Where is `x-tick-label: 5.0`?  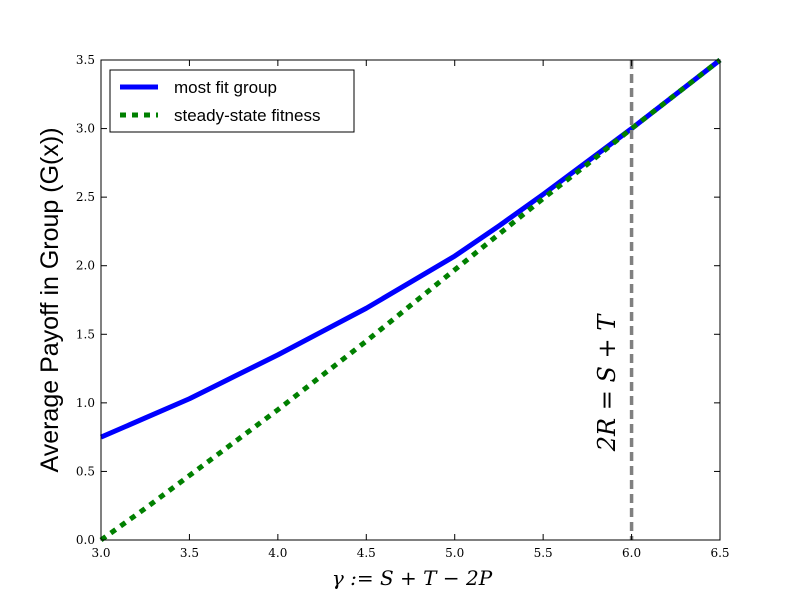
x-tick-label: 5.0 is located at coordinates (454, 553).